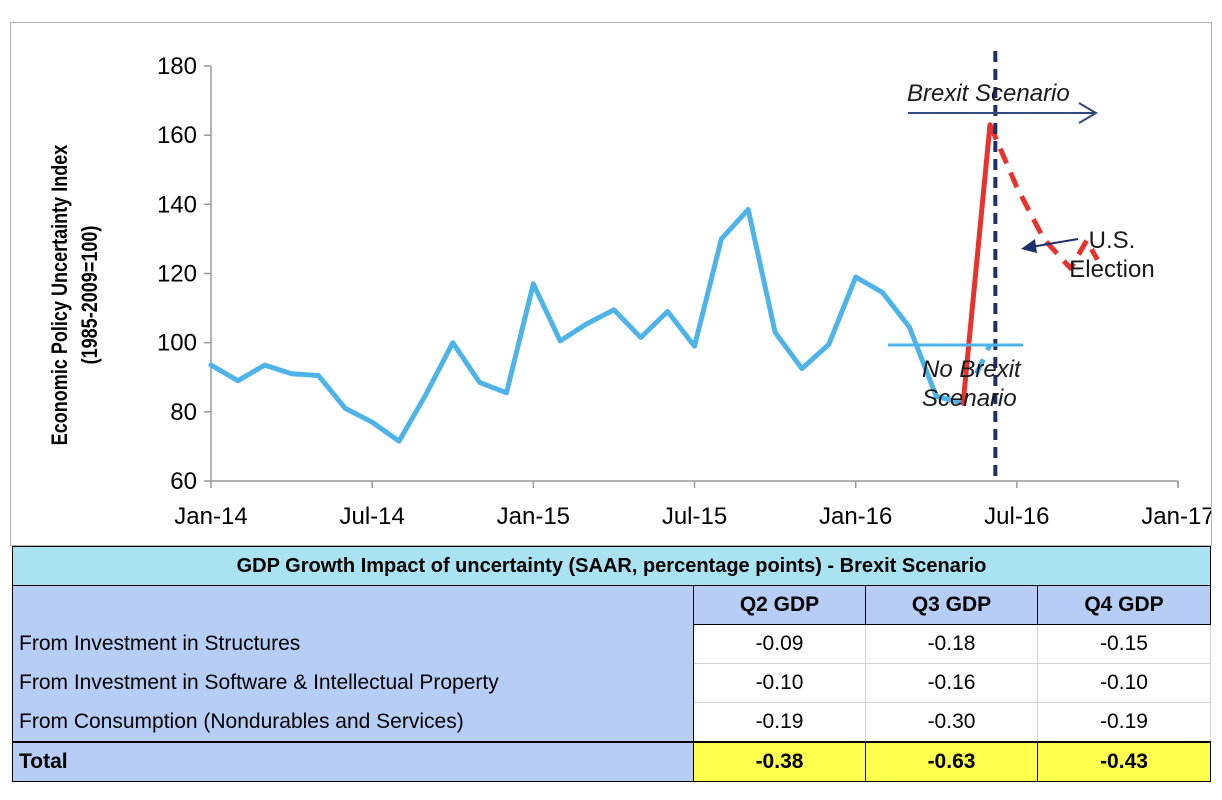  I want to click on row-label: From Investment in Structures, so click(353, 644).